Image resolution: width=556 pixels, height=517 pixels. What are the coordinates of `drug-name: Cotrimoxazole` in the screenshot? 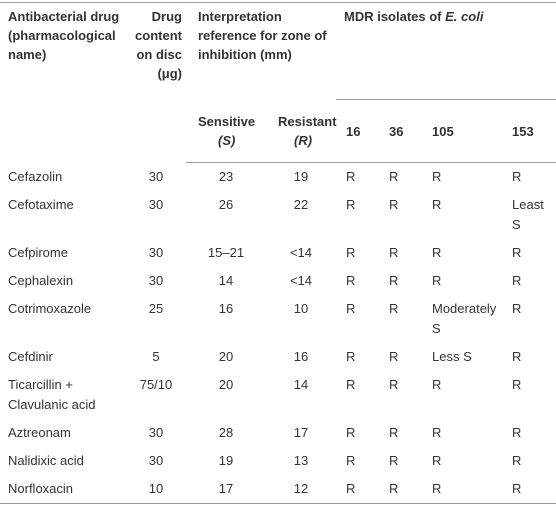 It's located at (50, 308).